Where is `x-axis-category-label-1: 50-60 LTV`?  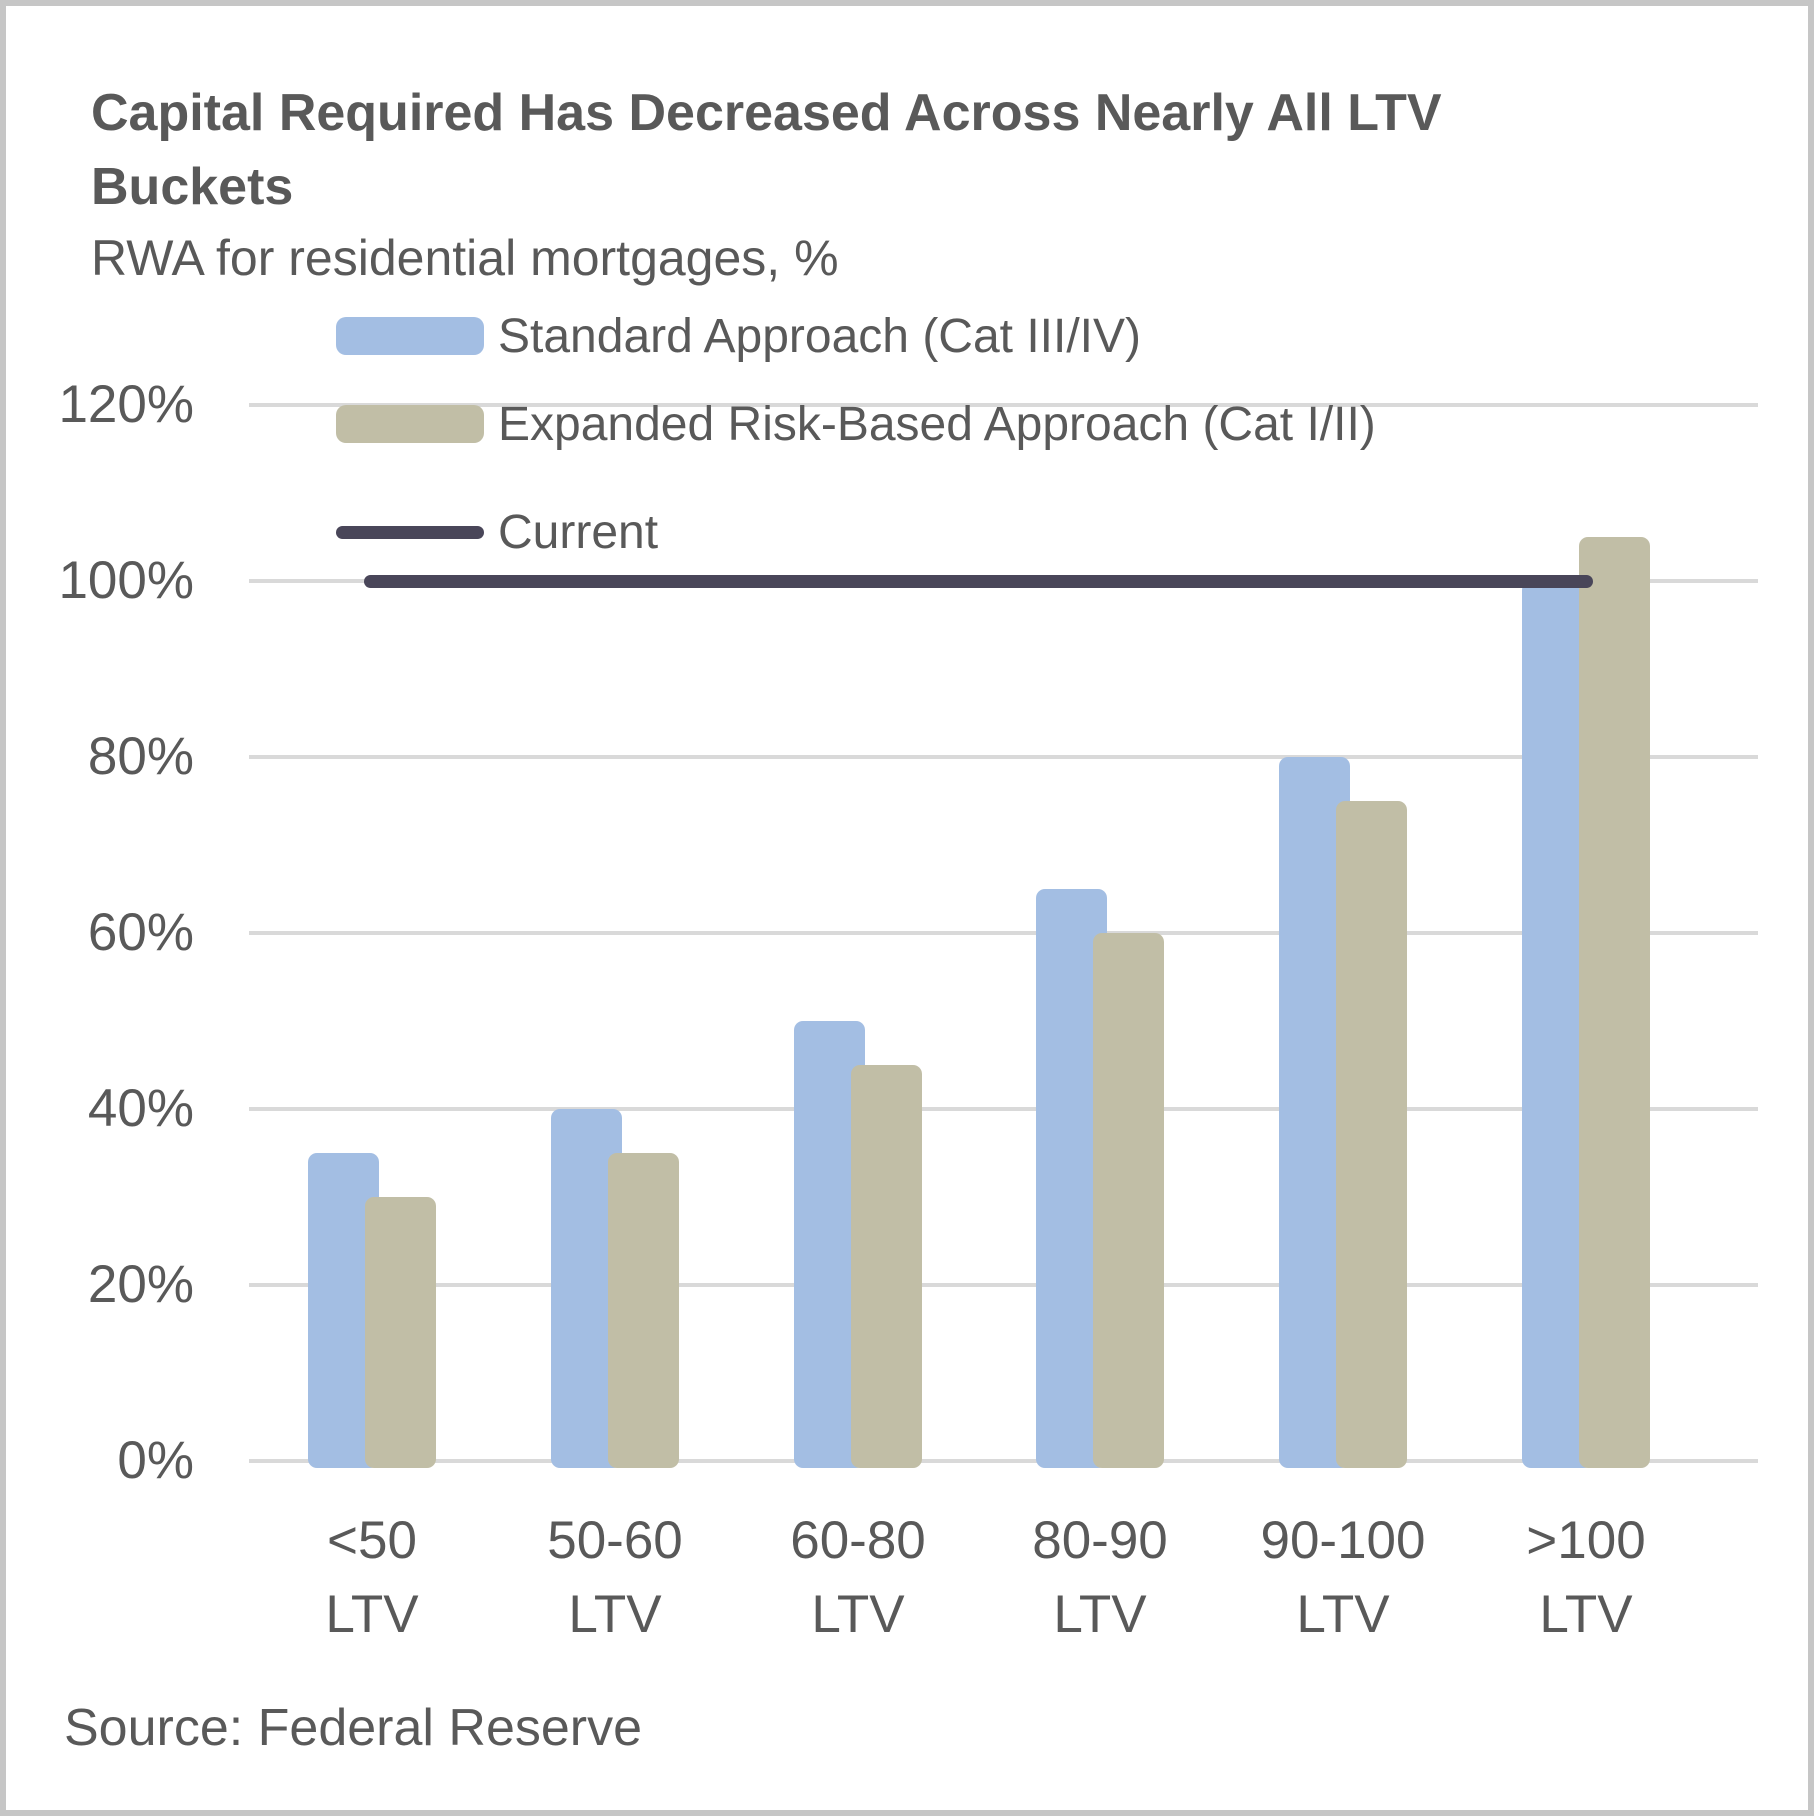
x-axis-category-label-1: 50-60 LTV is located at coordinates (615, 1578).